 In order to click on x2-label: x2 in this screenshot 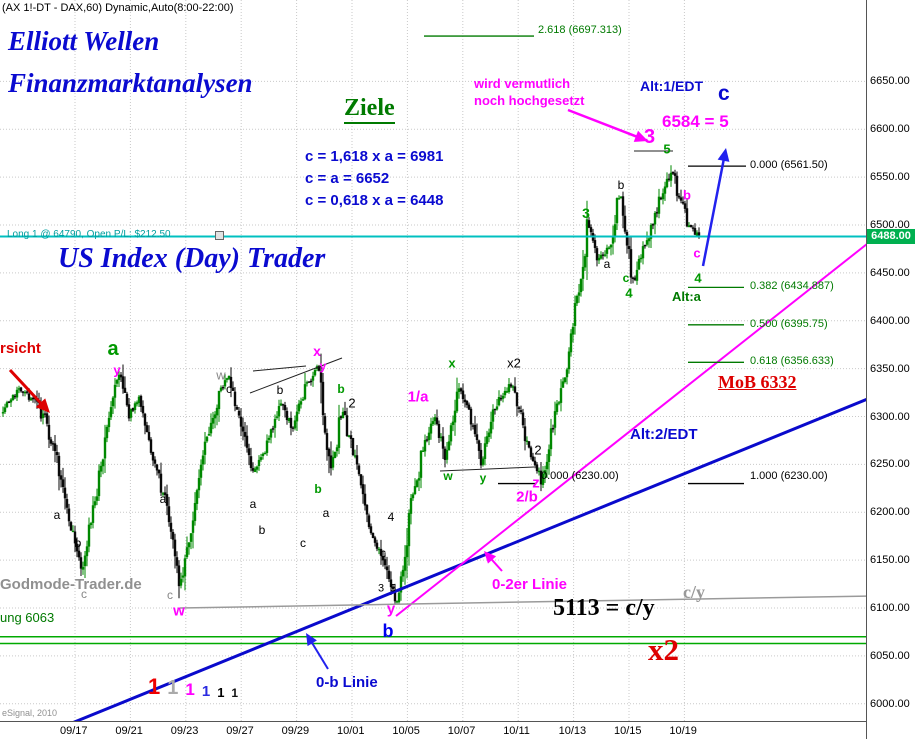, I will do `click(663, 649)`.